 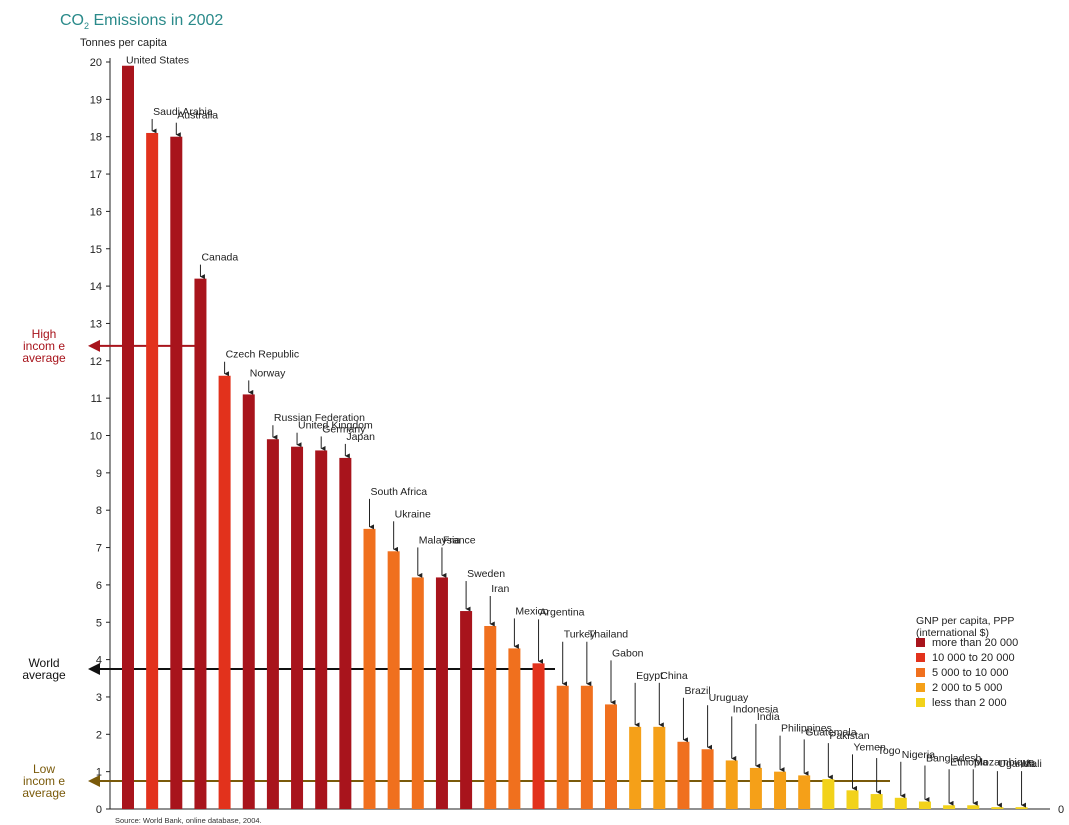 I want to click on chart-title-subscript: 2, so click(x=86, y=26).